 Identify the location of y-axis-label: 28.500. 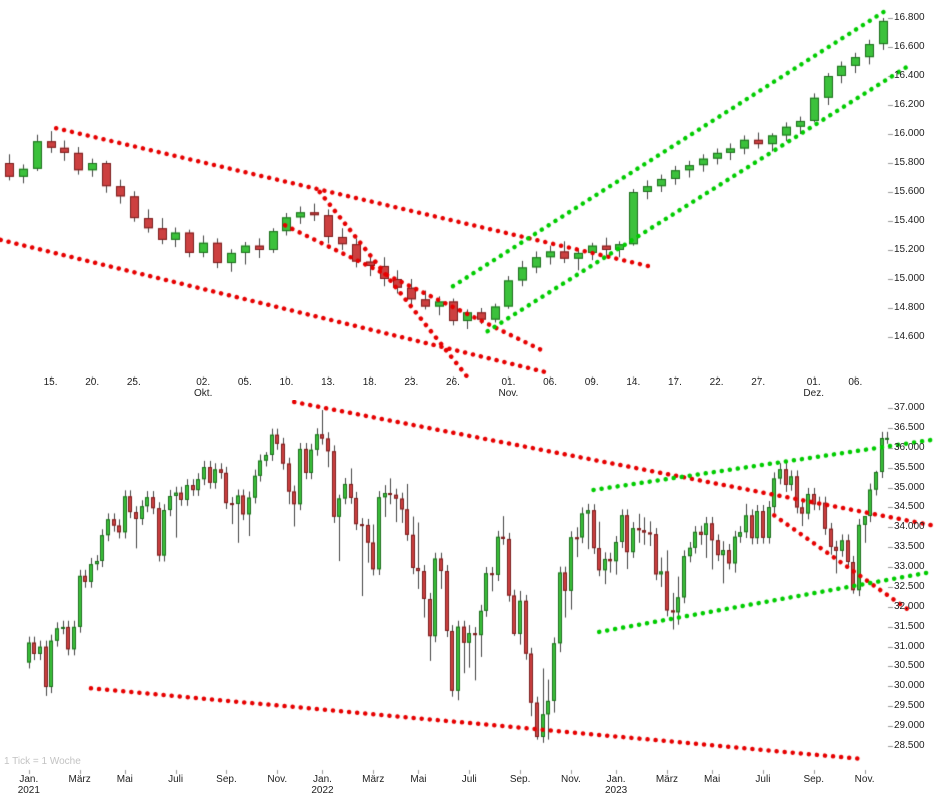
(909, 745).